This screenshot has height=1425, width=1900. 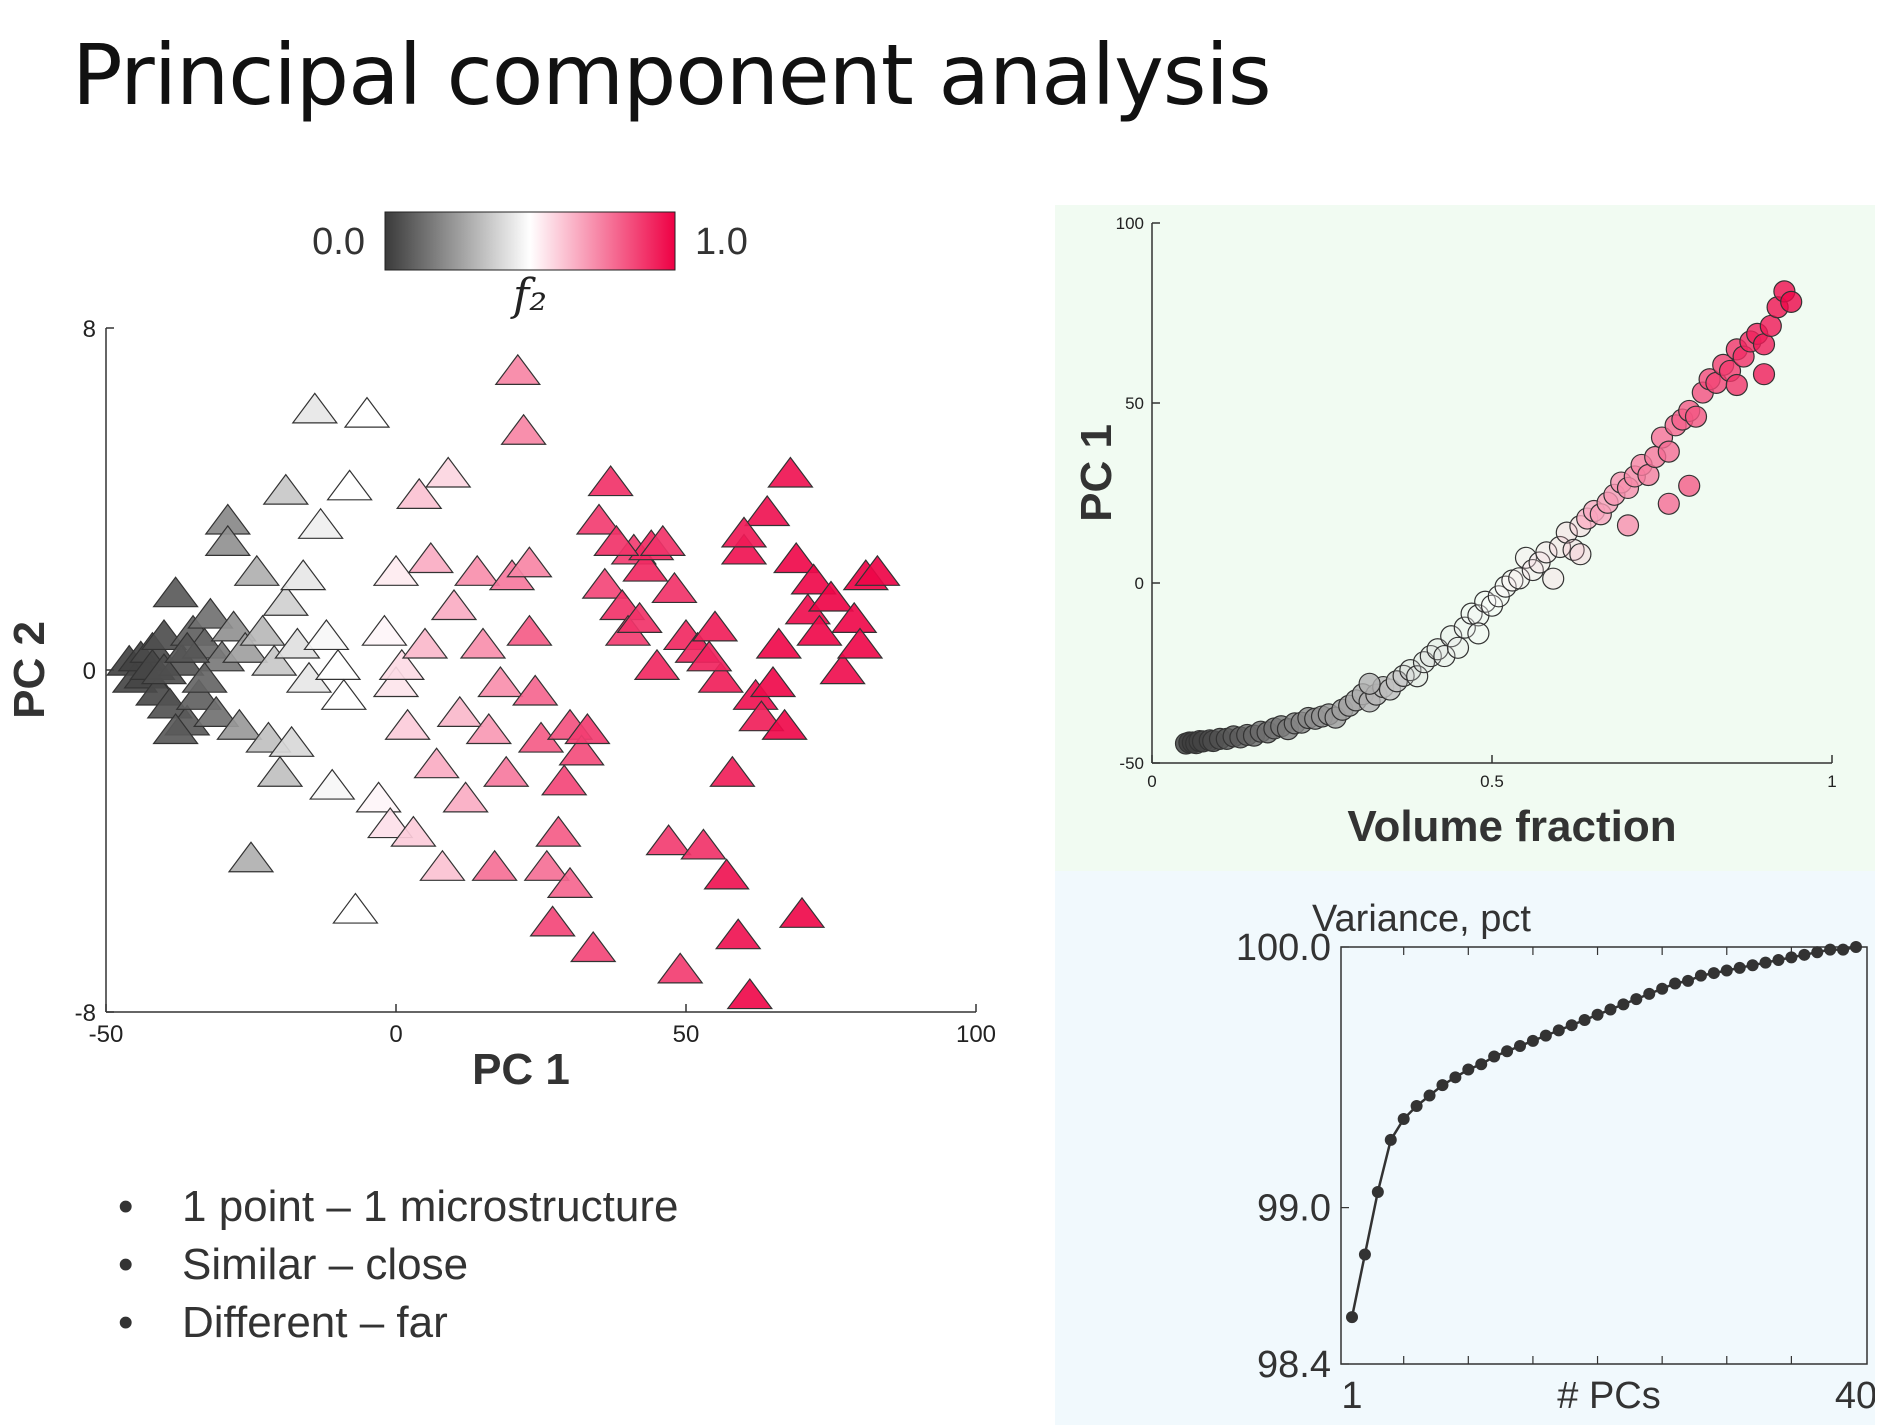 I want to click on y-tick-label: 100.0, so click(x=1283, y=948).